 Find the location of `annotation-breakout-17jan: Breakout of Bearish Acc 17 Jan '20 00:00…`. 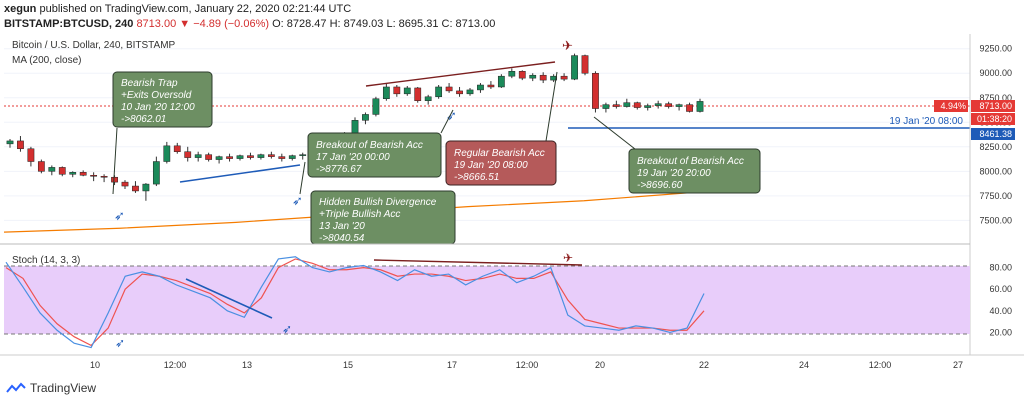

annotation-breakout-17jan: Breakout of Bearish Acc 17 Jan '20 00:00… is located at coordinates (374, 155).